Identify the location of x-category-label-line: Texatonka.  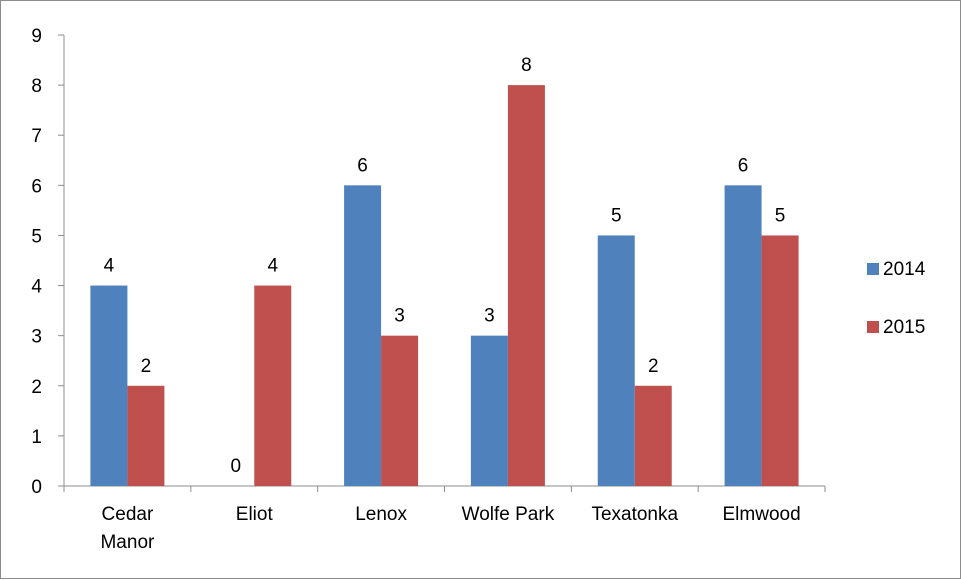
(634, 514).